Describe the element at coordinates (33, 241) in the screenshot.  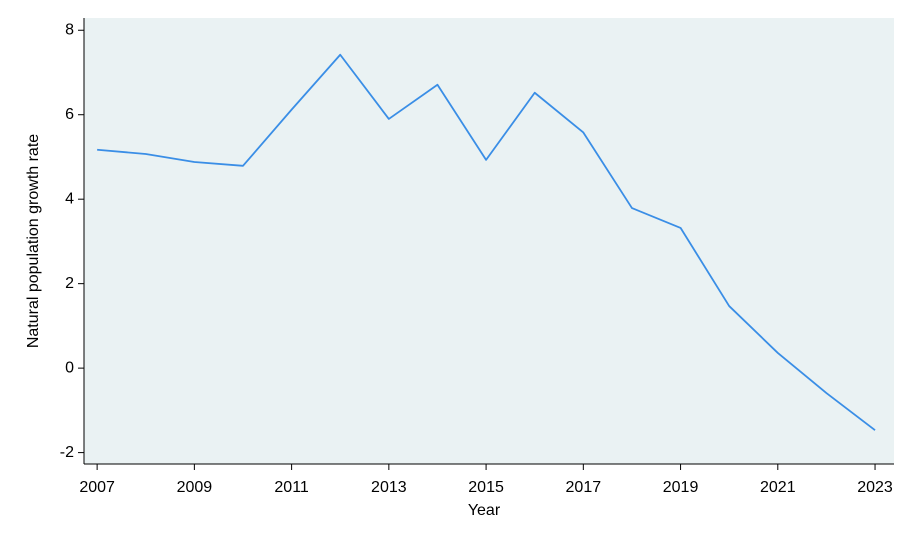
I see `y-axis-label: Natural population growth rate` at that location.